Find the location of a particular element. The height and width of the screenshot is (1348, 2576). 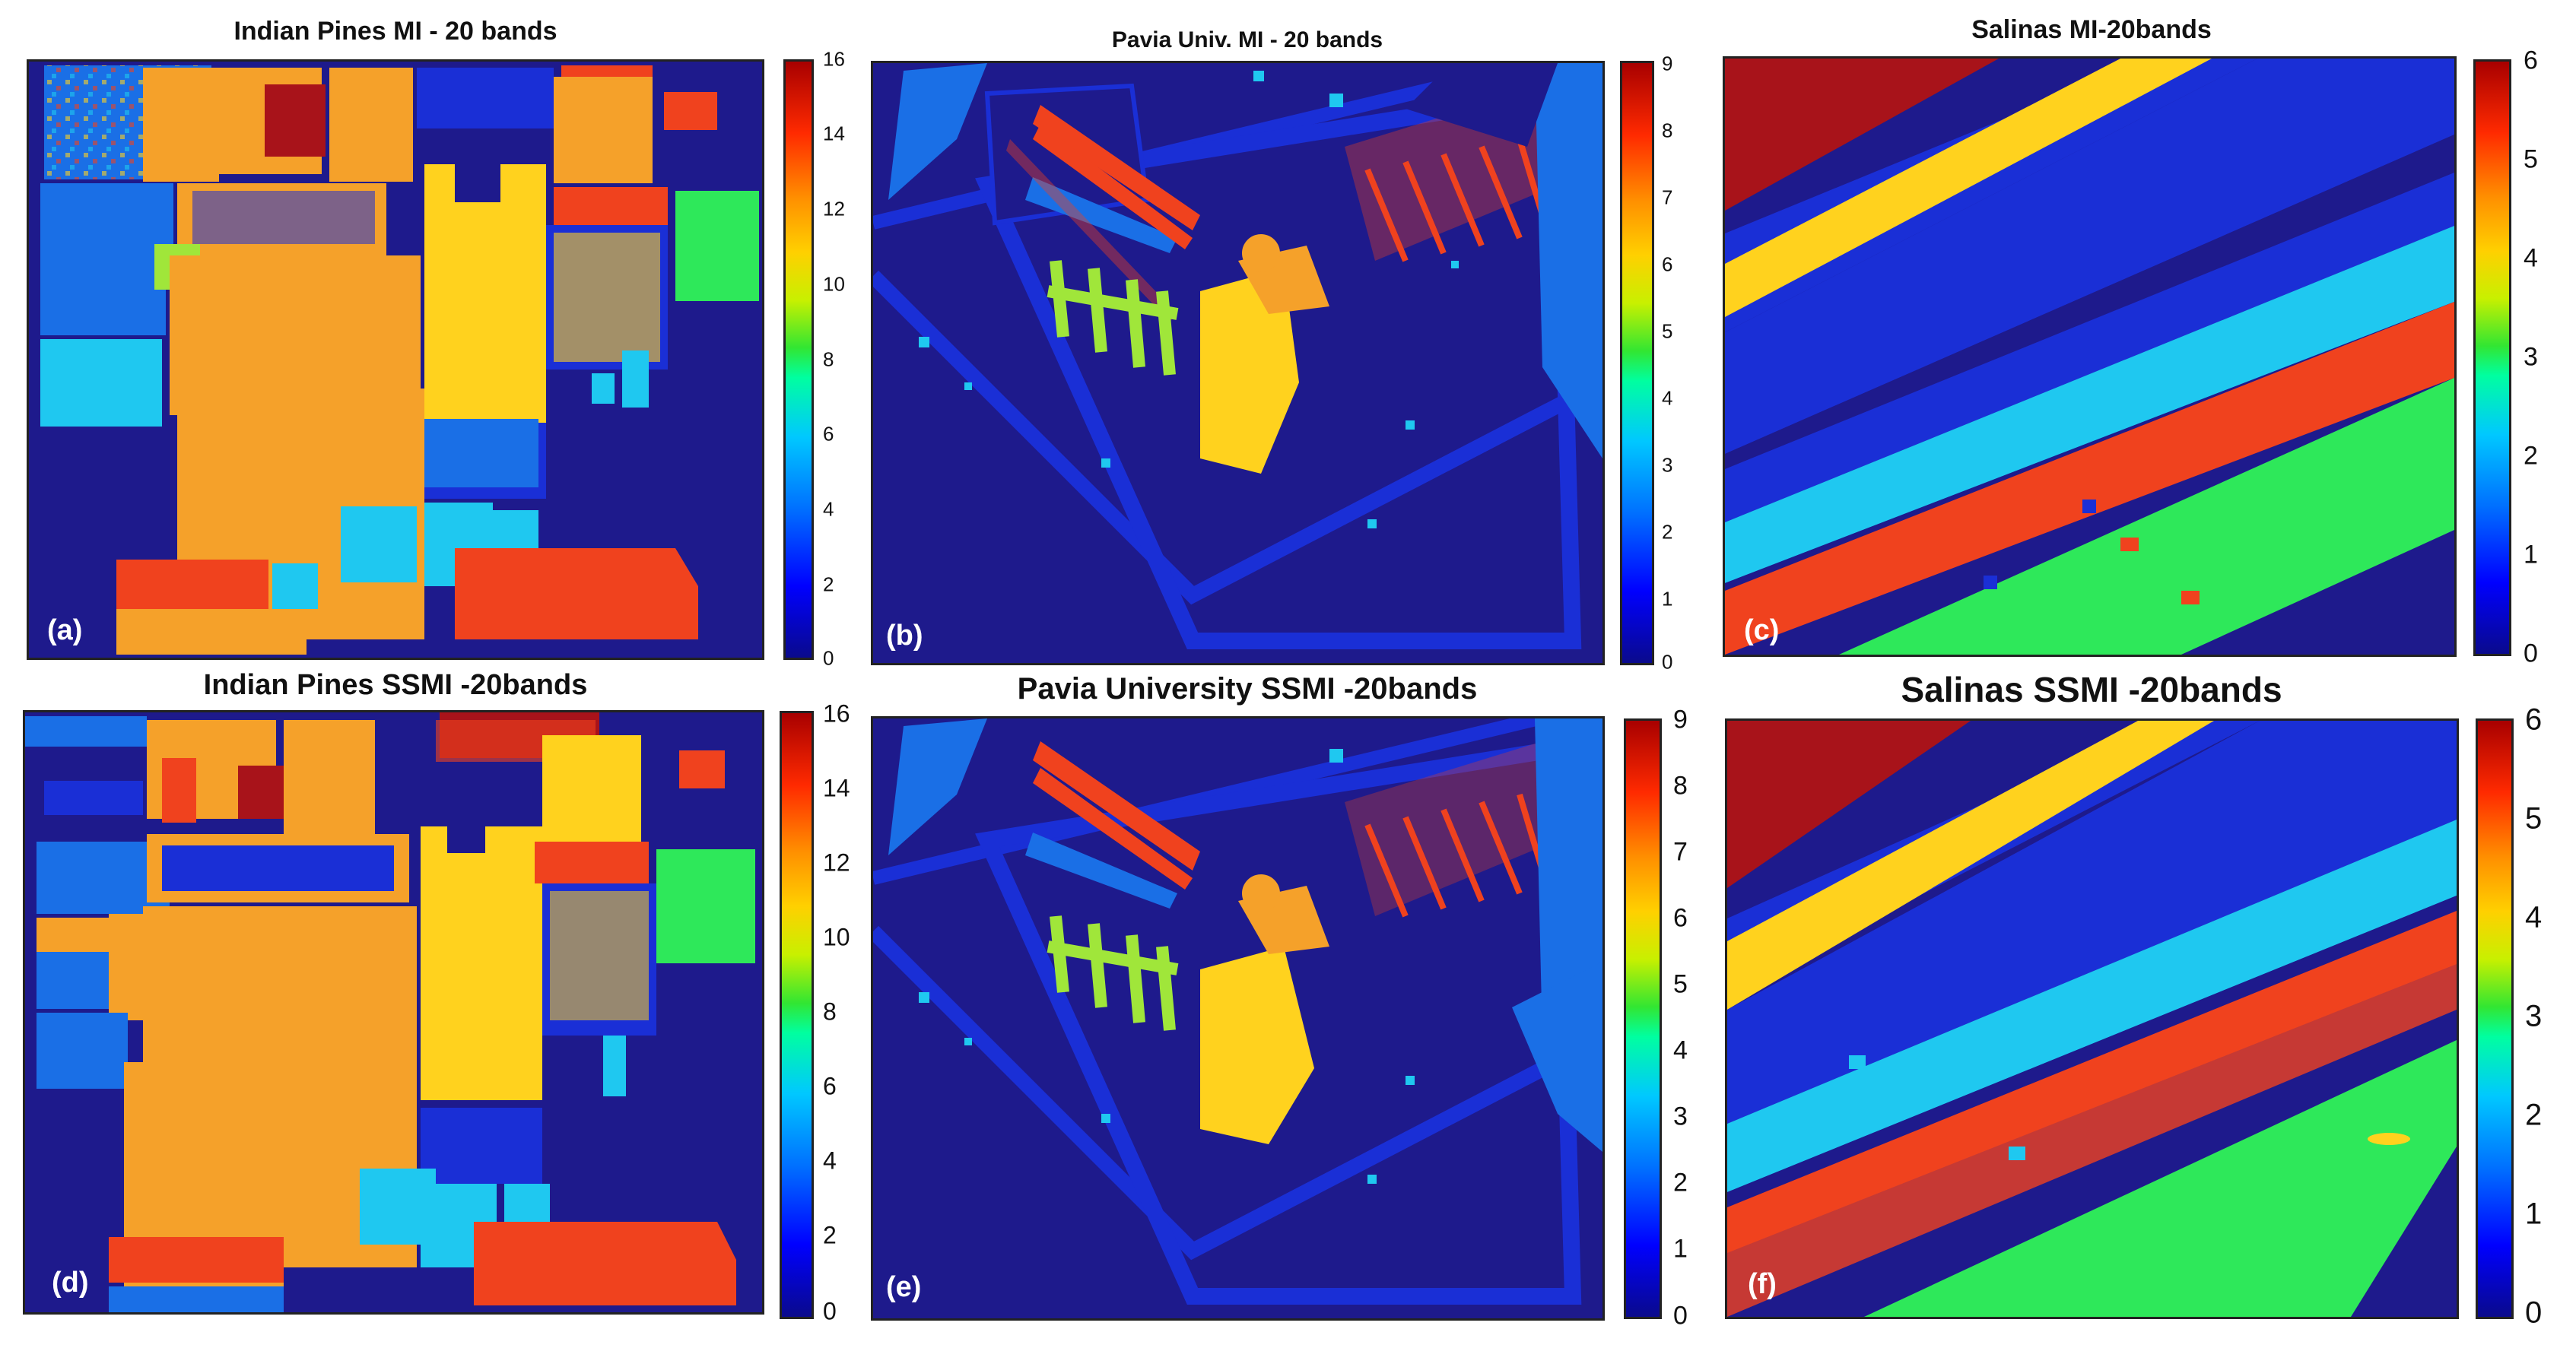

panel-label: (b) is located at coordinates (905, 636).